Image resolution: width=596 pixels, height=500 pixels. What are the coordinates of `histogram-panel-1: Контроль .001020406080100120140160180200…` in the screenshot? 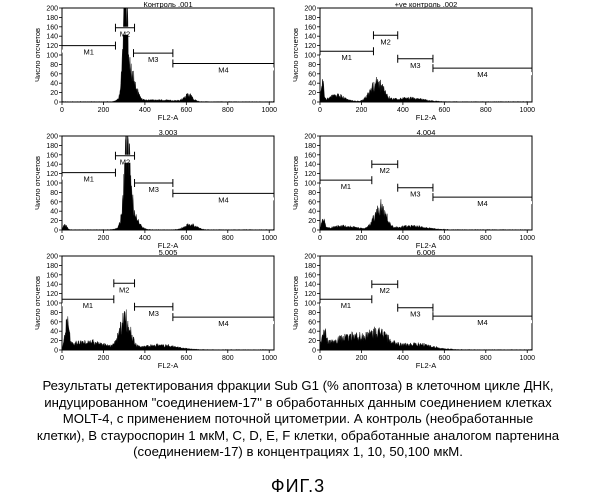 It's located at (155, 61).